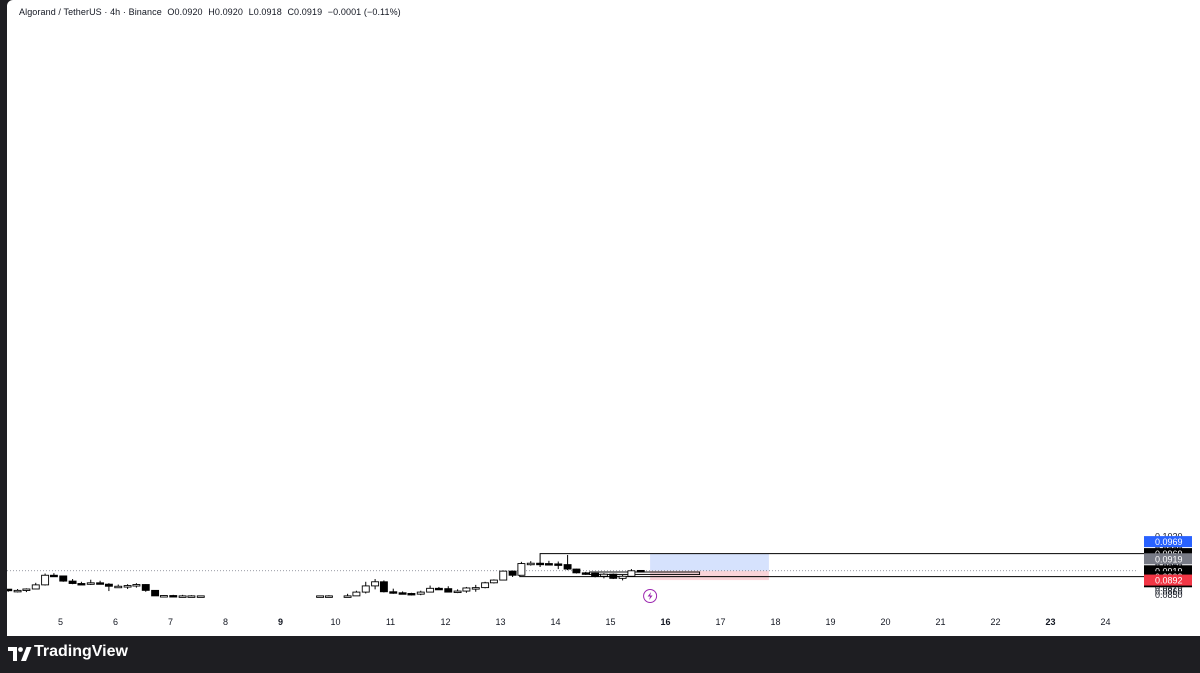 The width and height of the screenshot is (1200, 673). What do you see at coordinates (305, 12) in the screenshot?
I see `legend-close: C0.0919` at bounding box center [305, 12].